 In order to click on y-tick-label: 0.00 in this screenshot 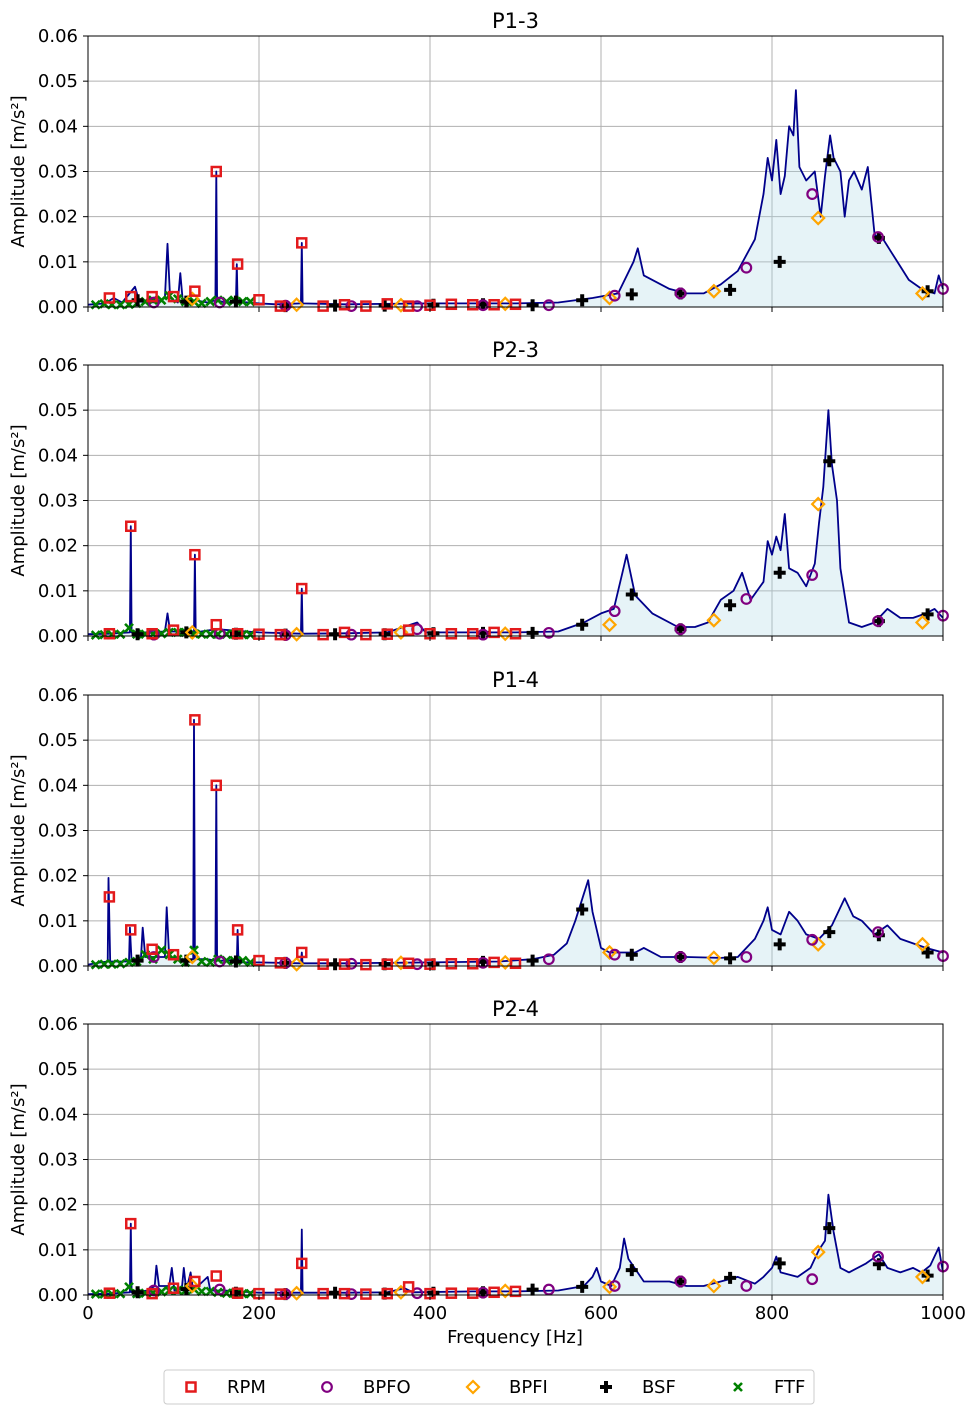, I will do `click(58, 636)`.